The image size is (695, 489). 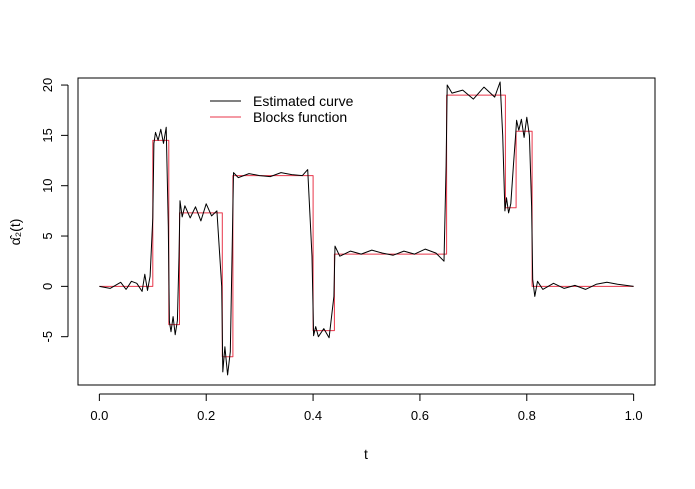 What do you see at coordinates (47, 337) in the screenshot?
I see `y-tick-label: -5` at bounding box center [47, 337].